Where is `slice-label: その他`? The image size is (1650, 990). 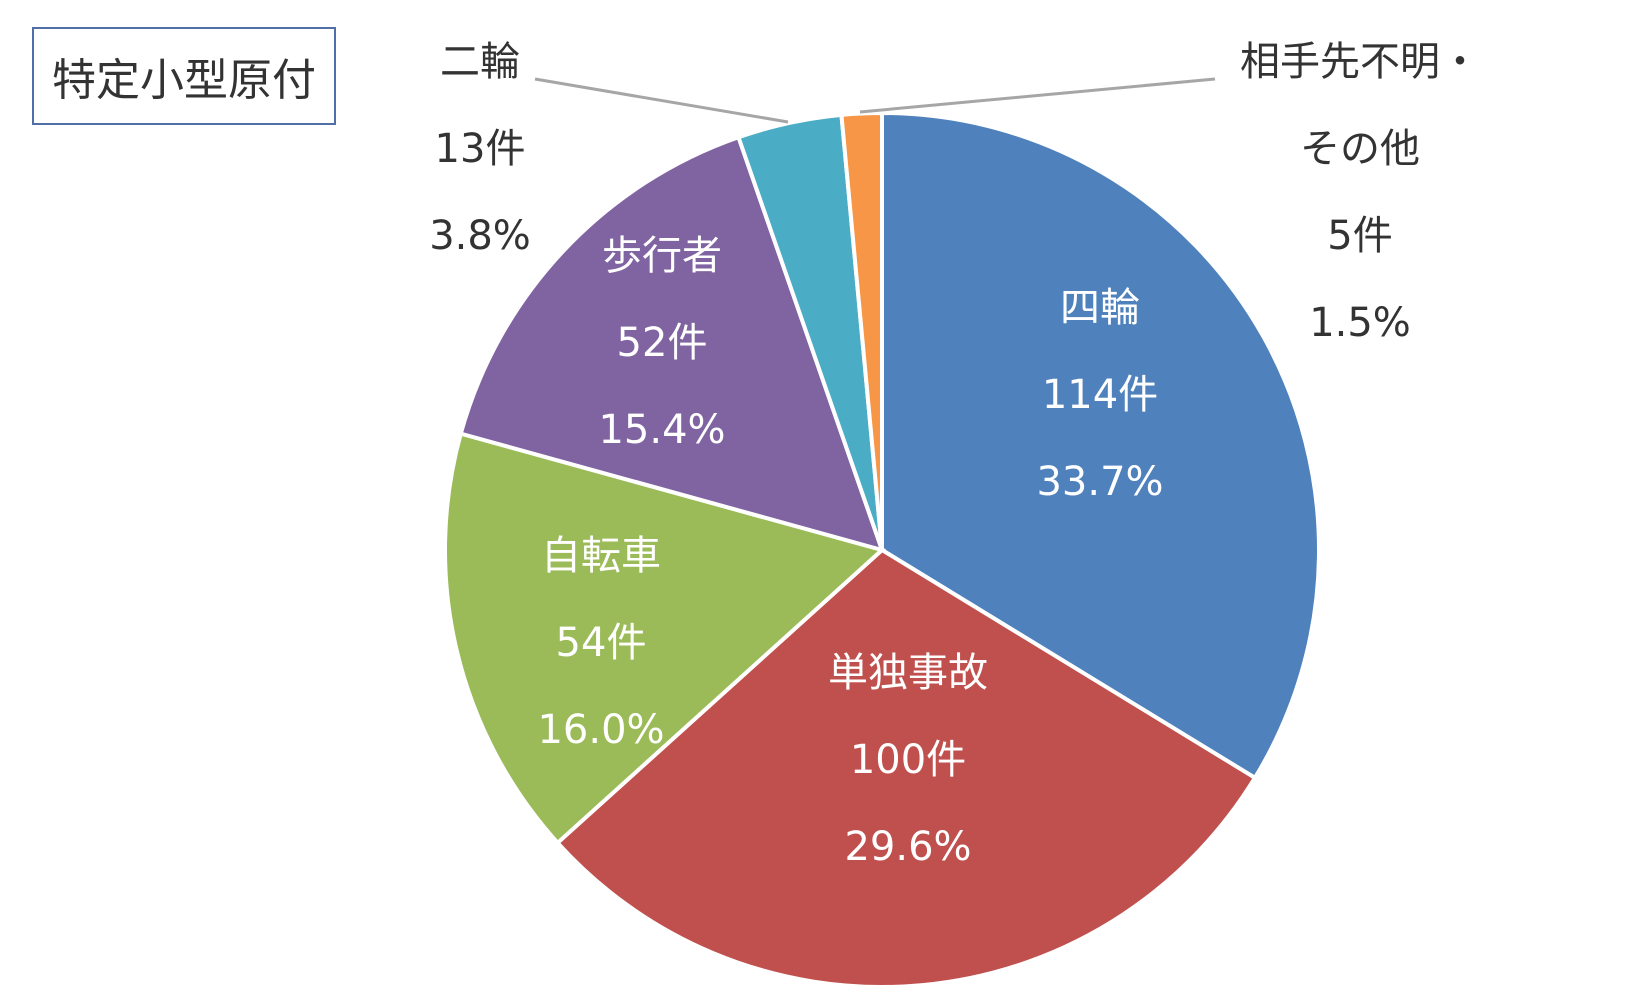
slice-label: その他 is located at coordinates (1360, 149).